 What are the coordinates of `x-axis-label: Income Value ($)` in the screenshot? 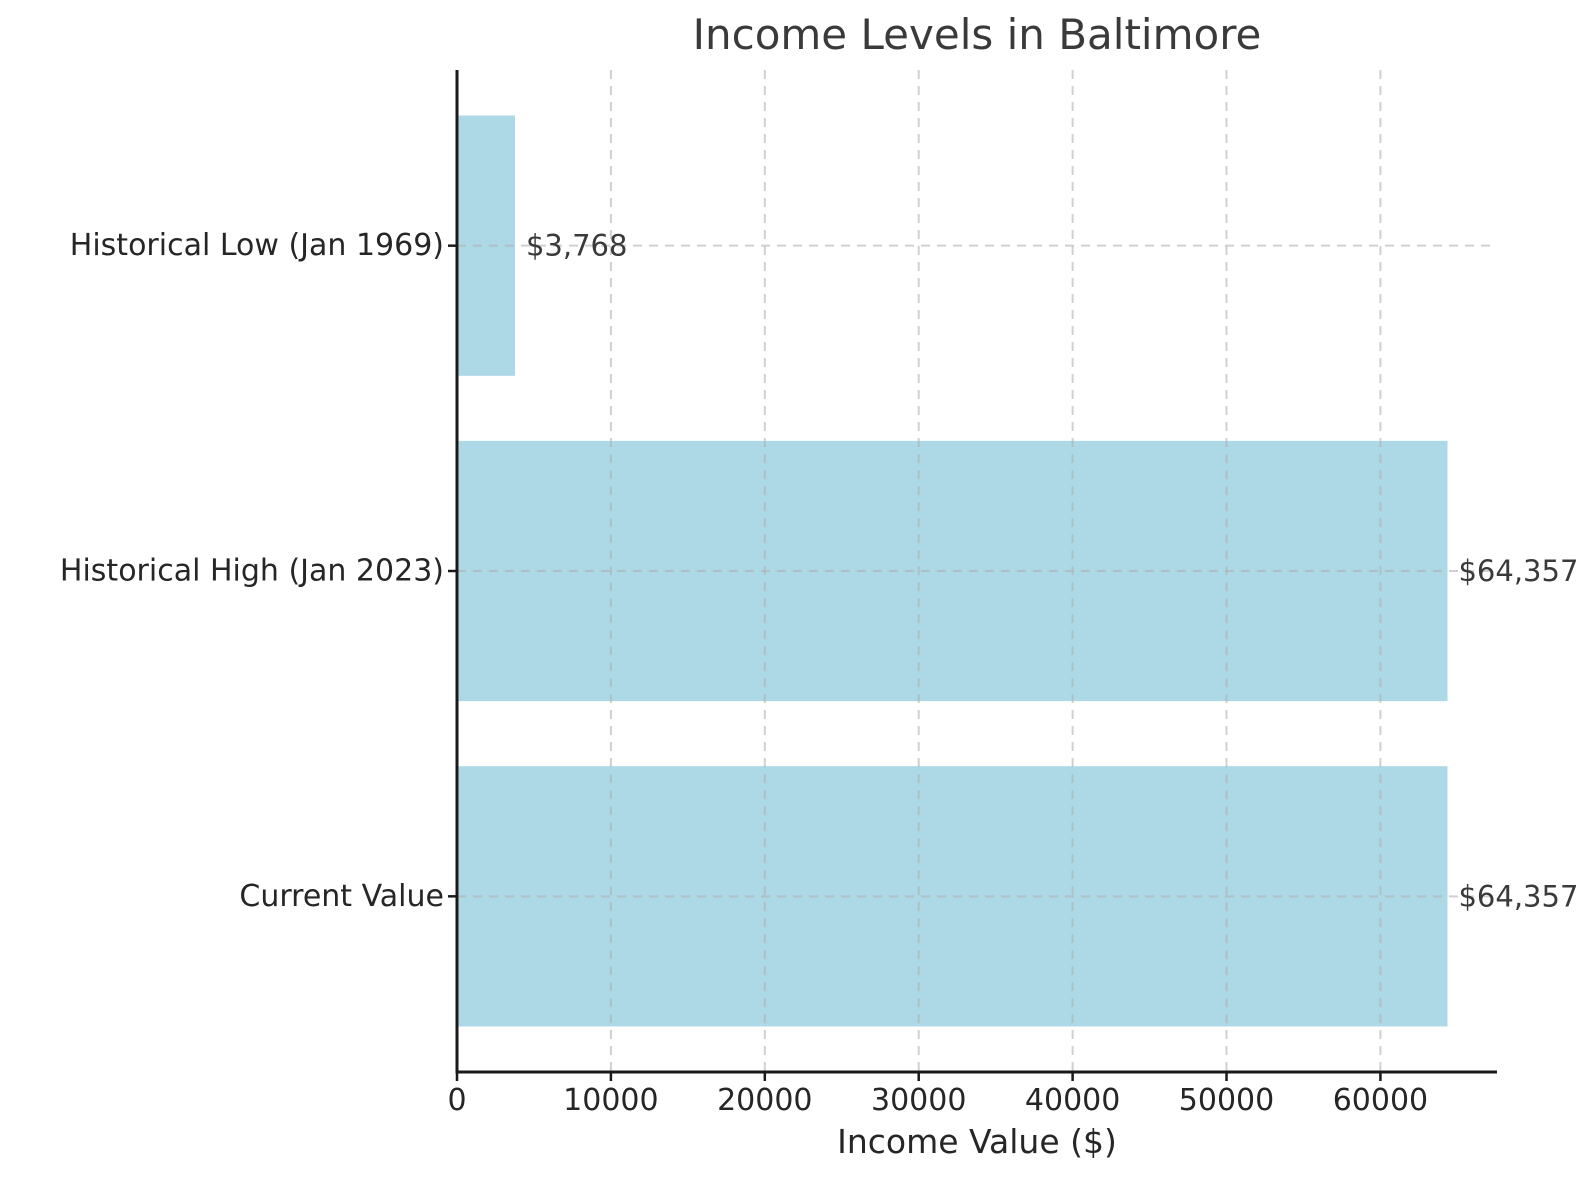 It's located at (977, 1141).